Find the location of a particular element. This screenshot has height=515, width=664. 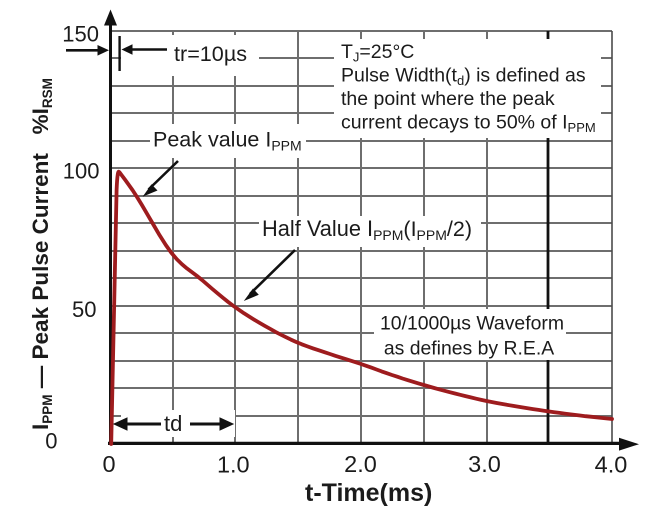

svg-text: Half Value IPPM(IPPM/2) is located at coordinates (367, 229).